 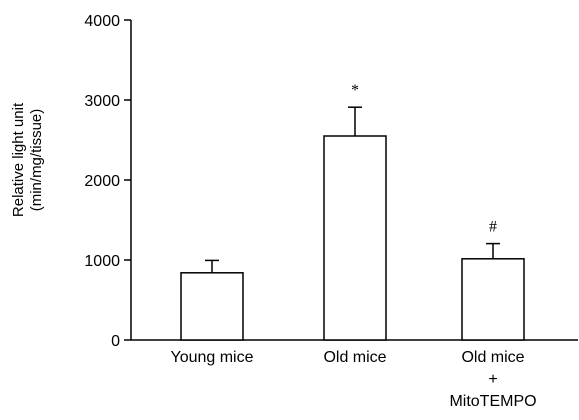 I want to click on y-tick-label: 0, so click(x=115, y=341).